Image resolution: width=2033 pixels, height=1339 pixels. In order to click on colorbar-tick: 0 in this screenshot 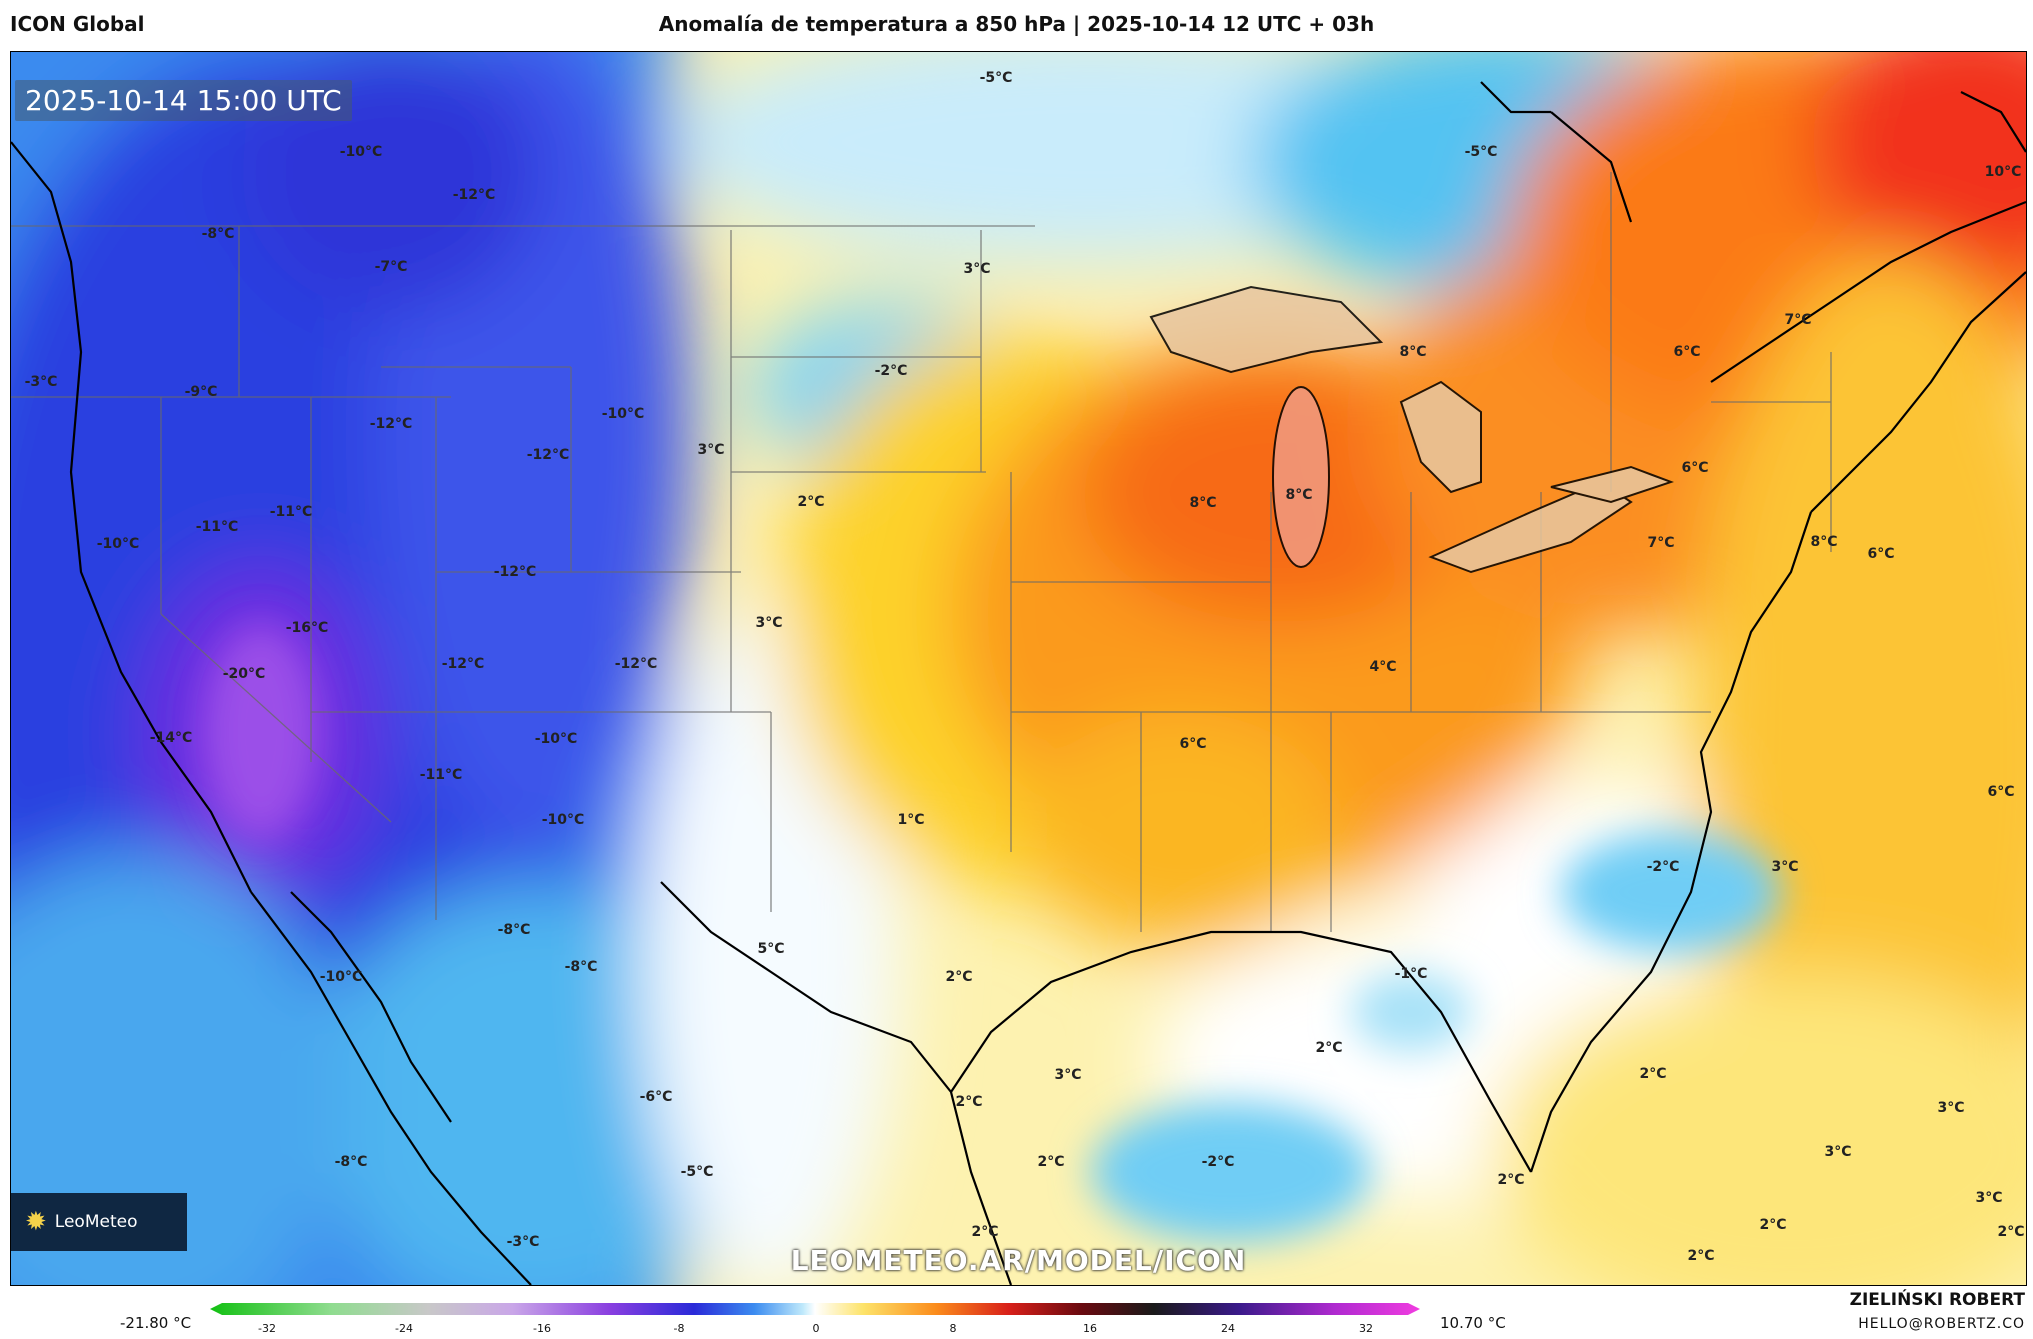, I will do `click(816, 1328)`.